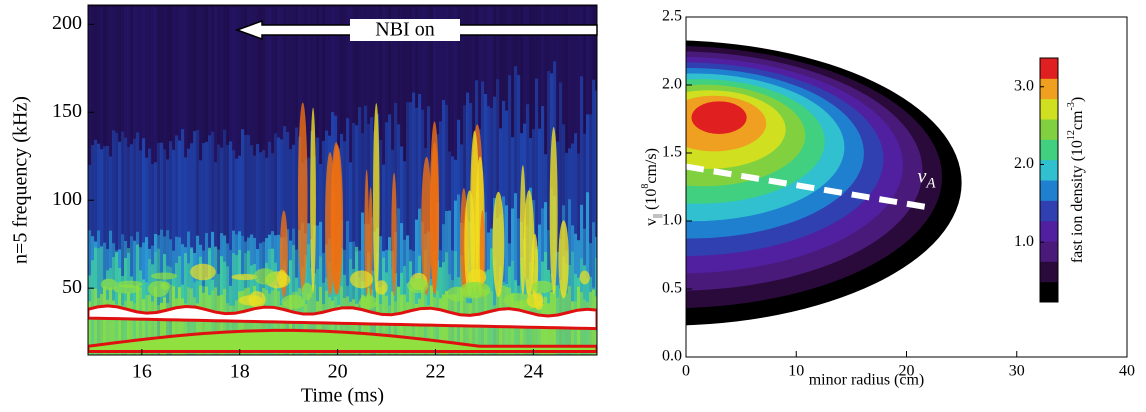  Describe the element at coordinates (142, 372) in the screenshot. I see `x-tick-label: 16` at that location.